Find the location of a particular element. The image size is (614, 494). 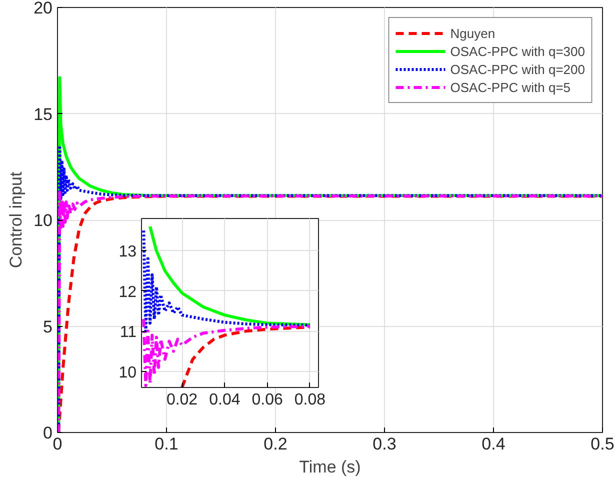

x-tick-label: 0.08 is located at coordinates (310, 400).